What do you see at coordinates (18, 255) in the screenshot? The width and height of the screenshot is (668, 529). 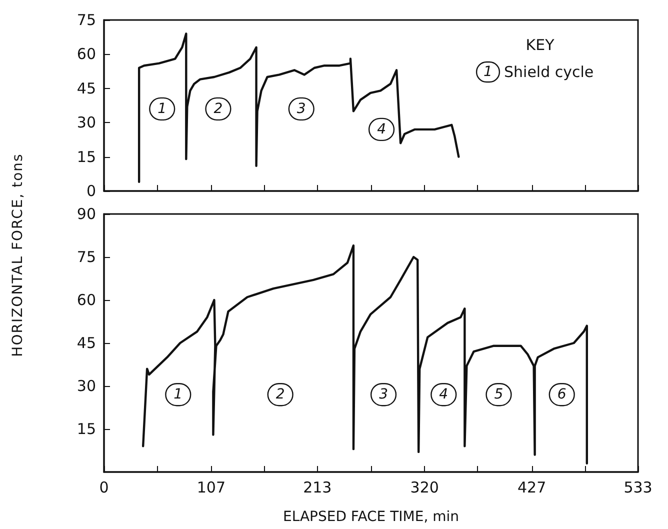 I see `y-axis-title: HORIZONTAL FORCE, tons` at bounding box center [18, 255].